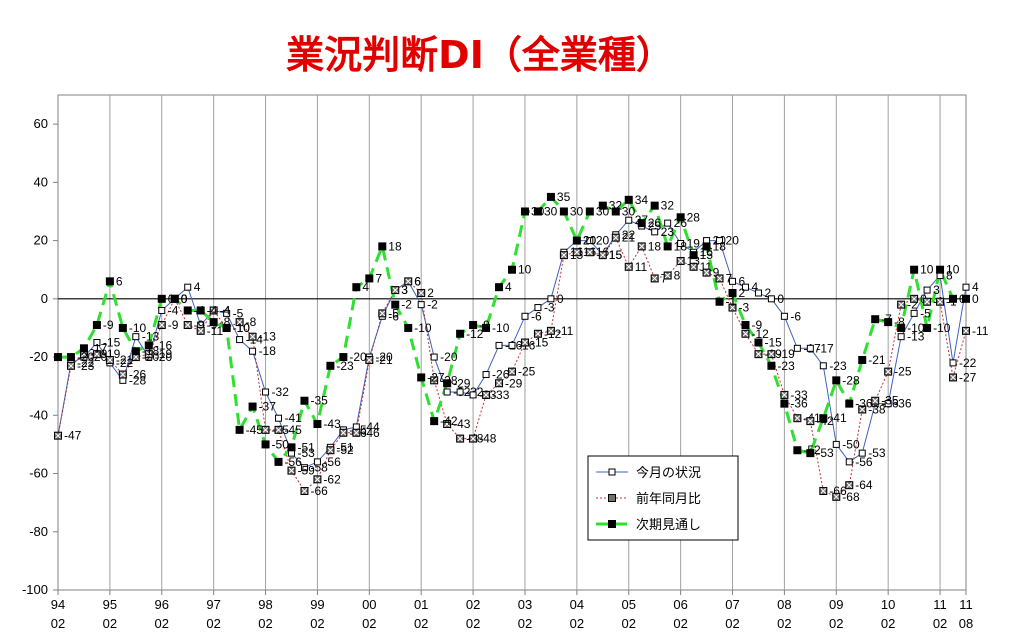 This screenshot has width=1024, height=644. What do you see at coordinates (903, 372) in the screenshot?
I see `data-label: -25` at bounding box center [903, 372].